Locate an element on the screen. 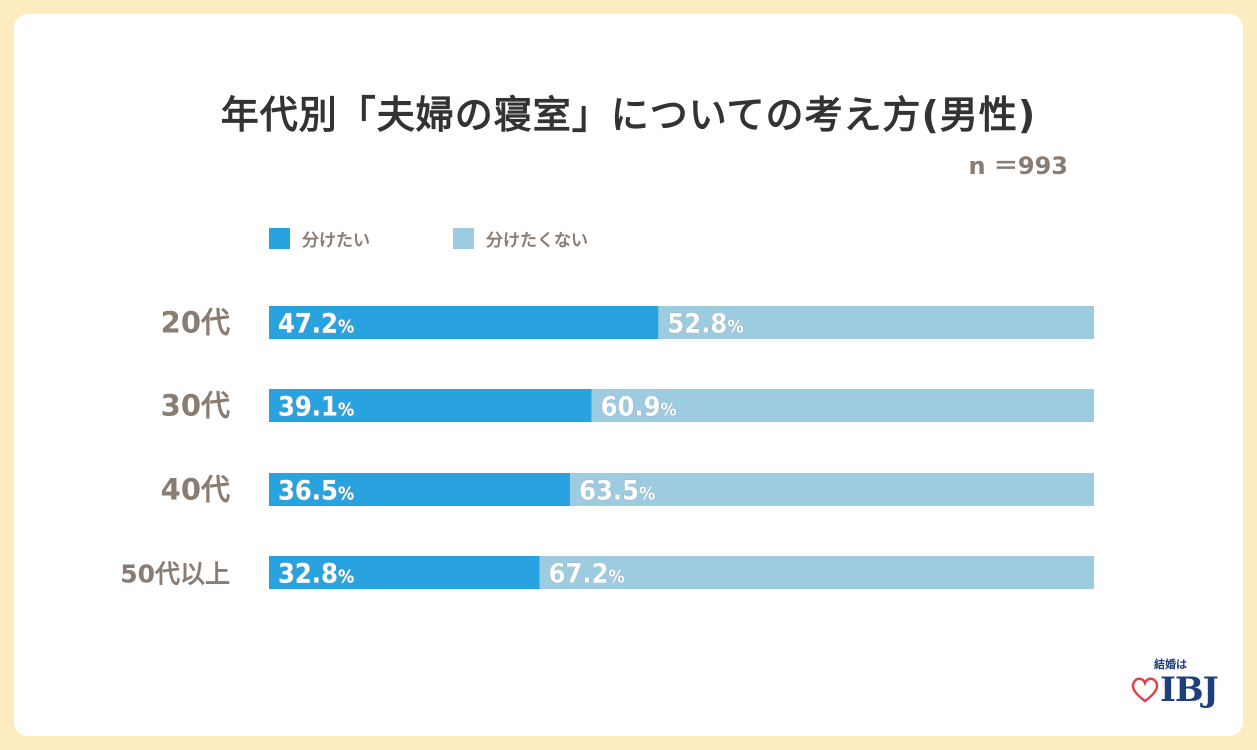 This screenshot has width=1257, height=750. category-label-1: 30代 is located at coordinates (195, 406).